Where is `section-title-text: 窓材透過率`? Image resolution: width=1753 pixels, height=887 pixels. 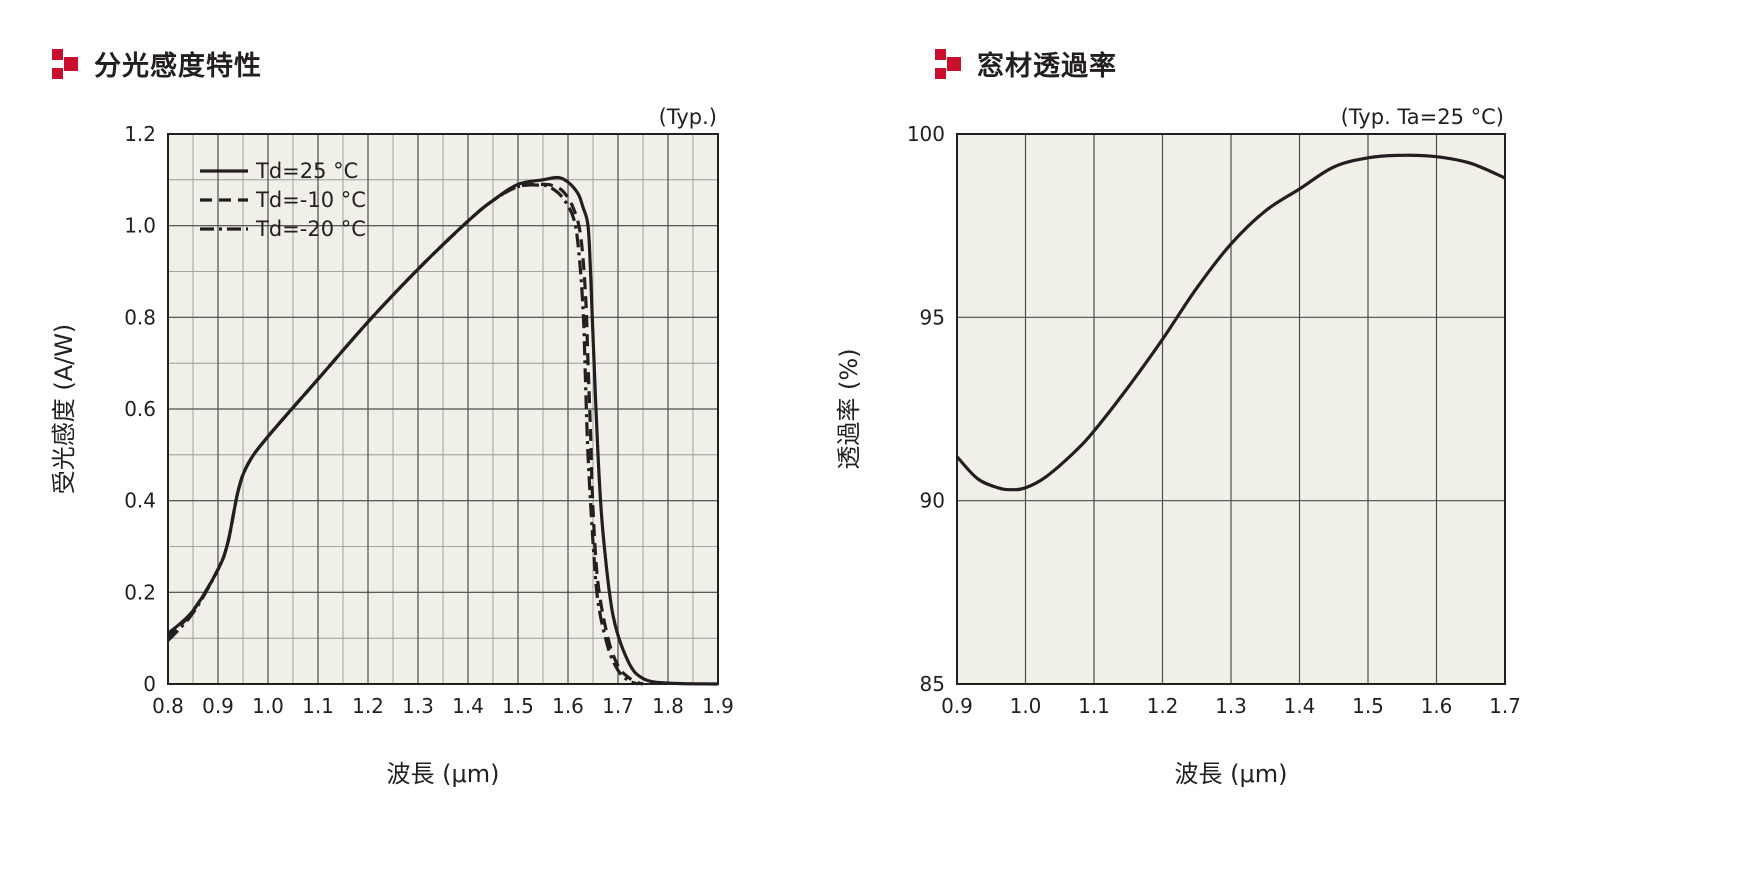
section-title-text: 窓材透過率 is located at coordinates (1047, 66).